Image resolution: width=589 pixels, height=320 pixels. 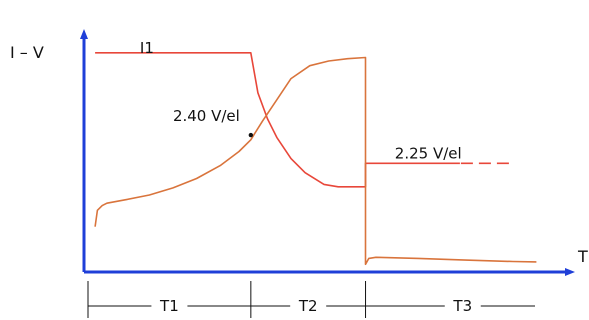 What do you see at coordinates (206, 116) in the screenshot?
I see `annotation-label-1: 2.40 V/el` at bounding box center [206, 116].